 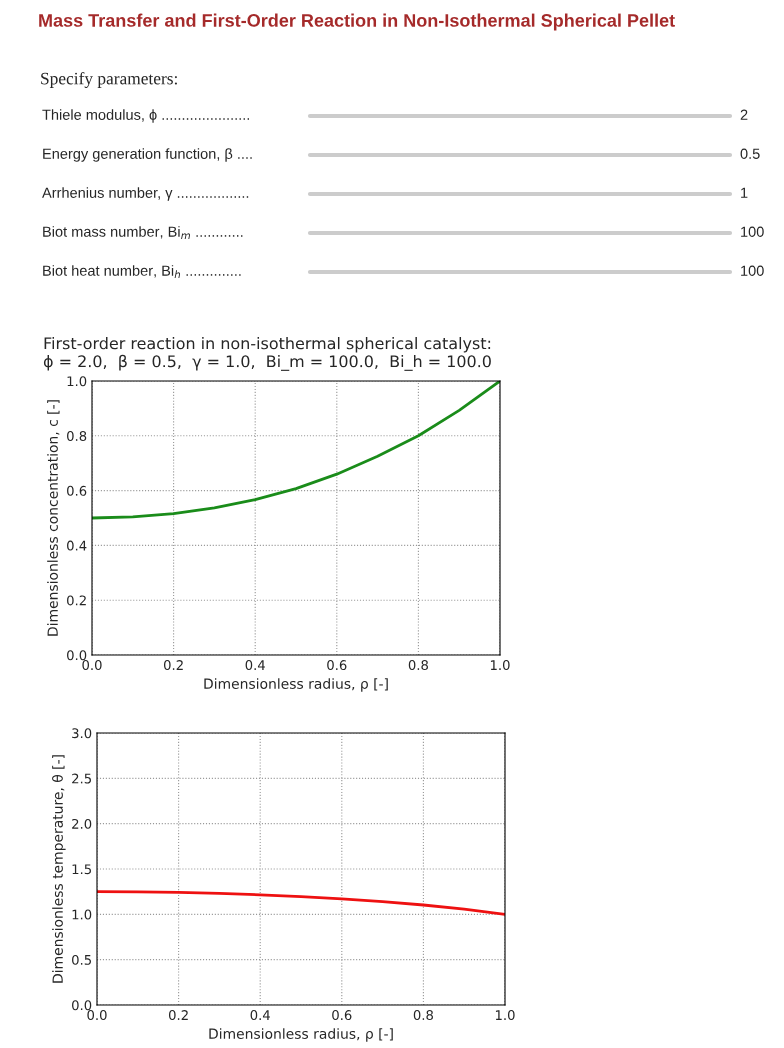 I want to click on y-tick-label: 2.0, so click(x=82, y=823).